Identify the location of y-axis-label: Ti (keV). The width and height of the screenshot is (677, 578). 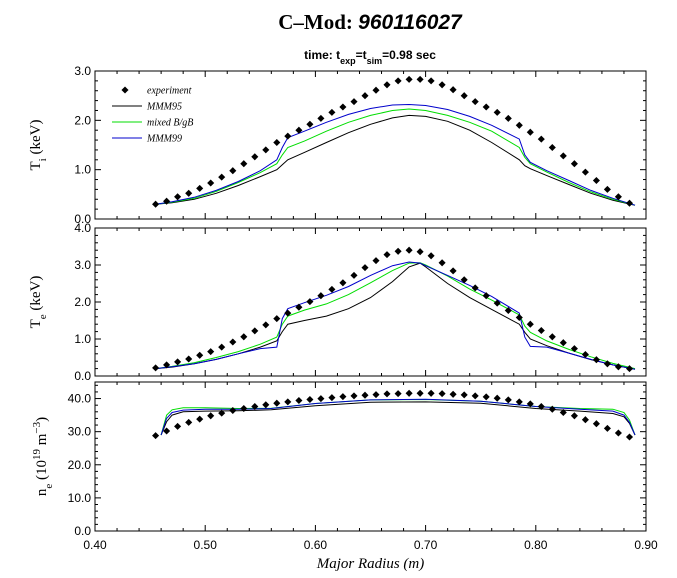
(38, 145).